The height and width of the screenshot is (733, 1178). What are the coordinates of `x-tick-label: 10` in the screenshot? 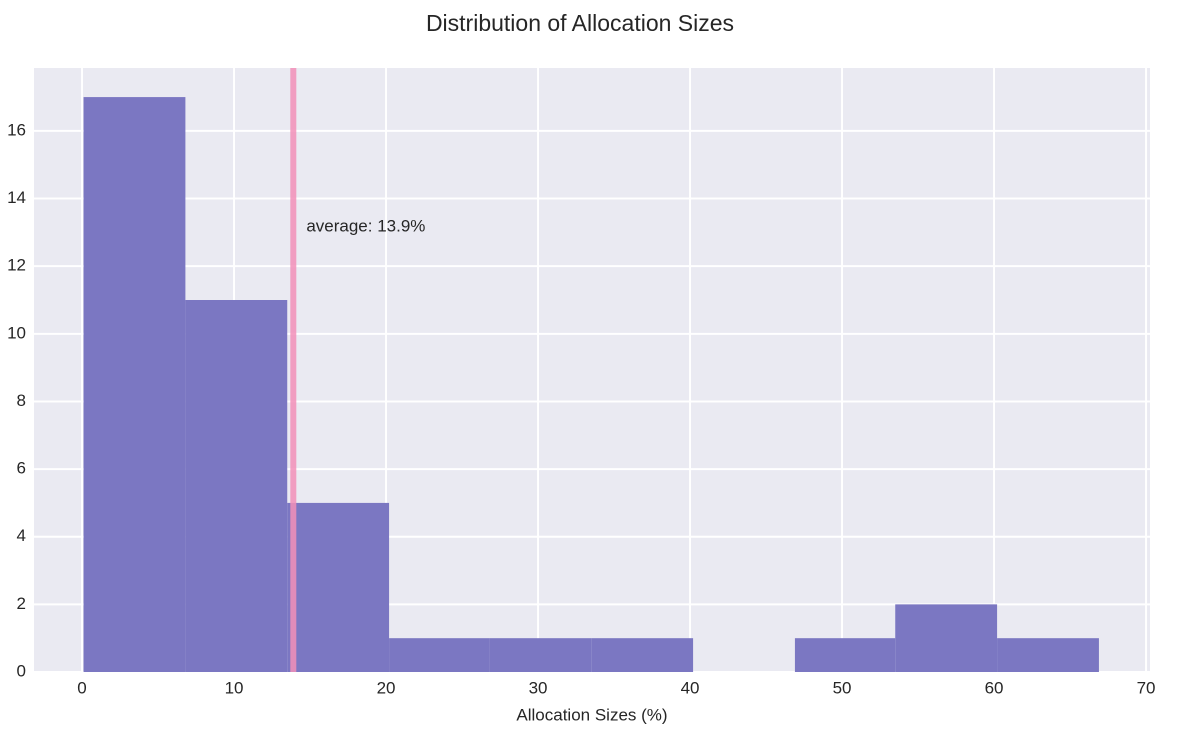 It's located at (234, 687).